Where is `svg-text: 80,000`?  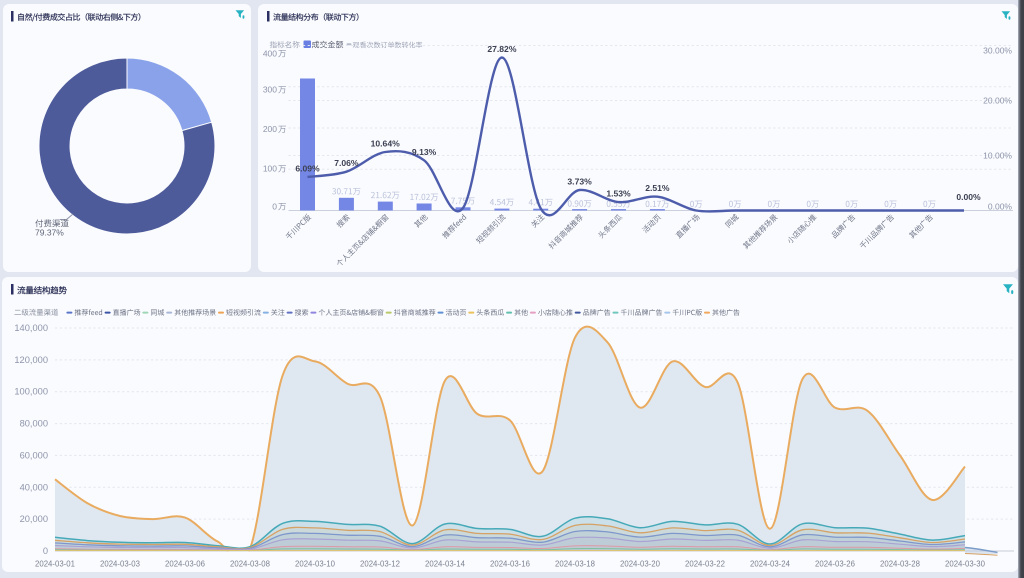 svg-text: 80,000 is located at coordinates (34, 424).